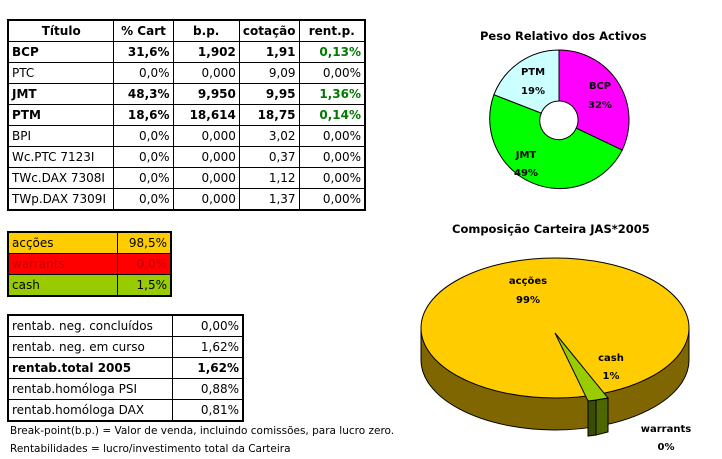 Image resolution: width=722 pixels, height=459 pixels. I want to click on allocation-value: 98,5%, so click(144, 243).